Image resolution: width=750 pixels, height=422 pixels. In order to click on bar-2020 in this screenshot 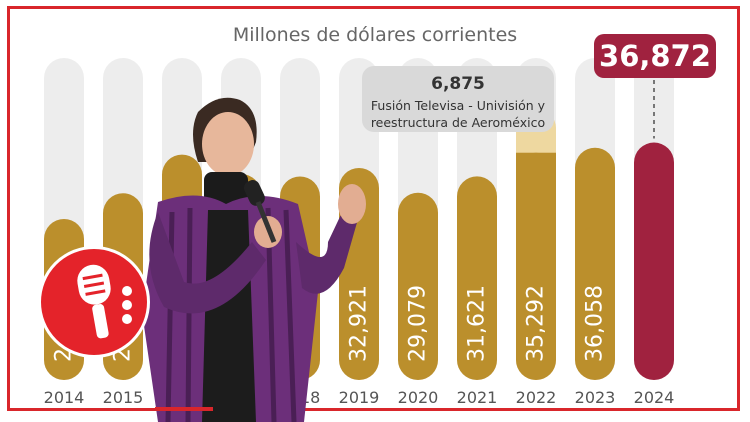, I will do `click(418, 286)`.